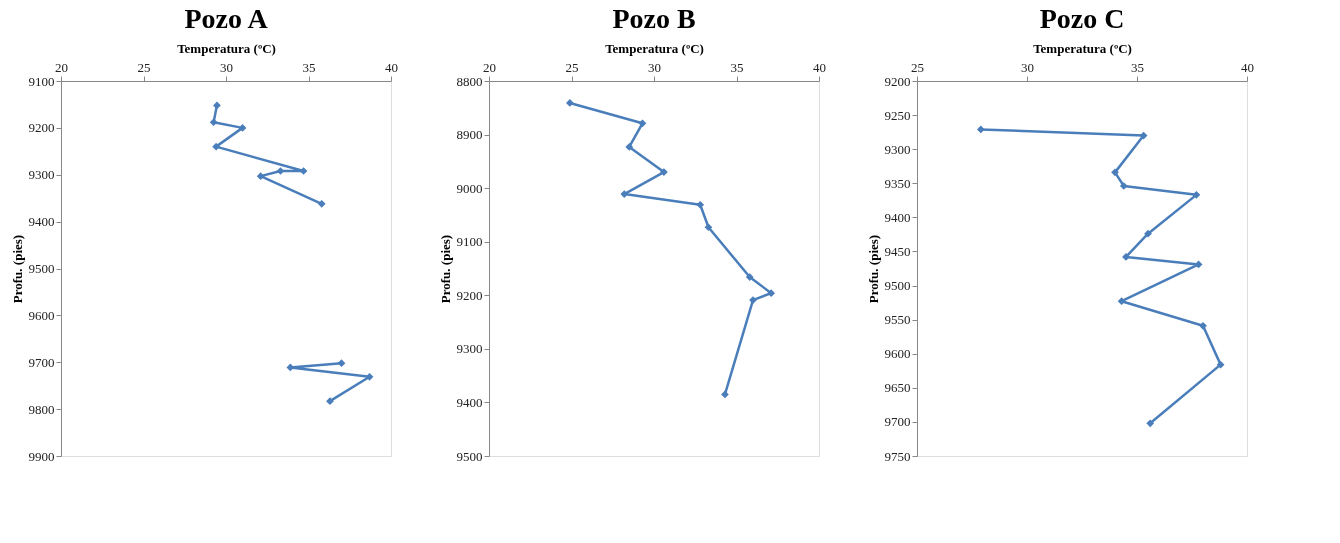  Describe the element at coordinates (41, 456) in the screenshot. I see `y-tick-label: 9900` at that location.